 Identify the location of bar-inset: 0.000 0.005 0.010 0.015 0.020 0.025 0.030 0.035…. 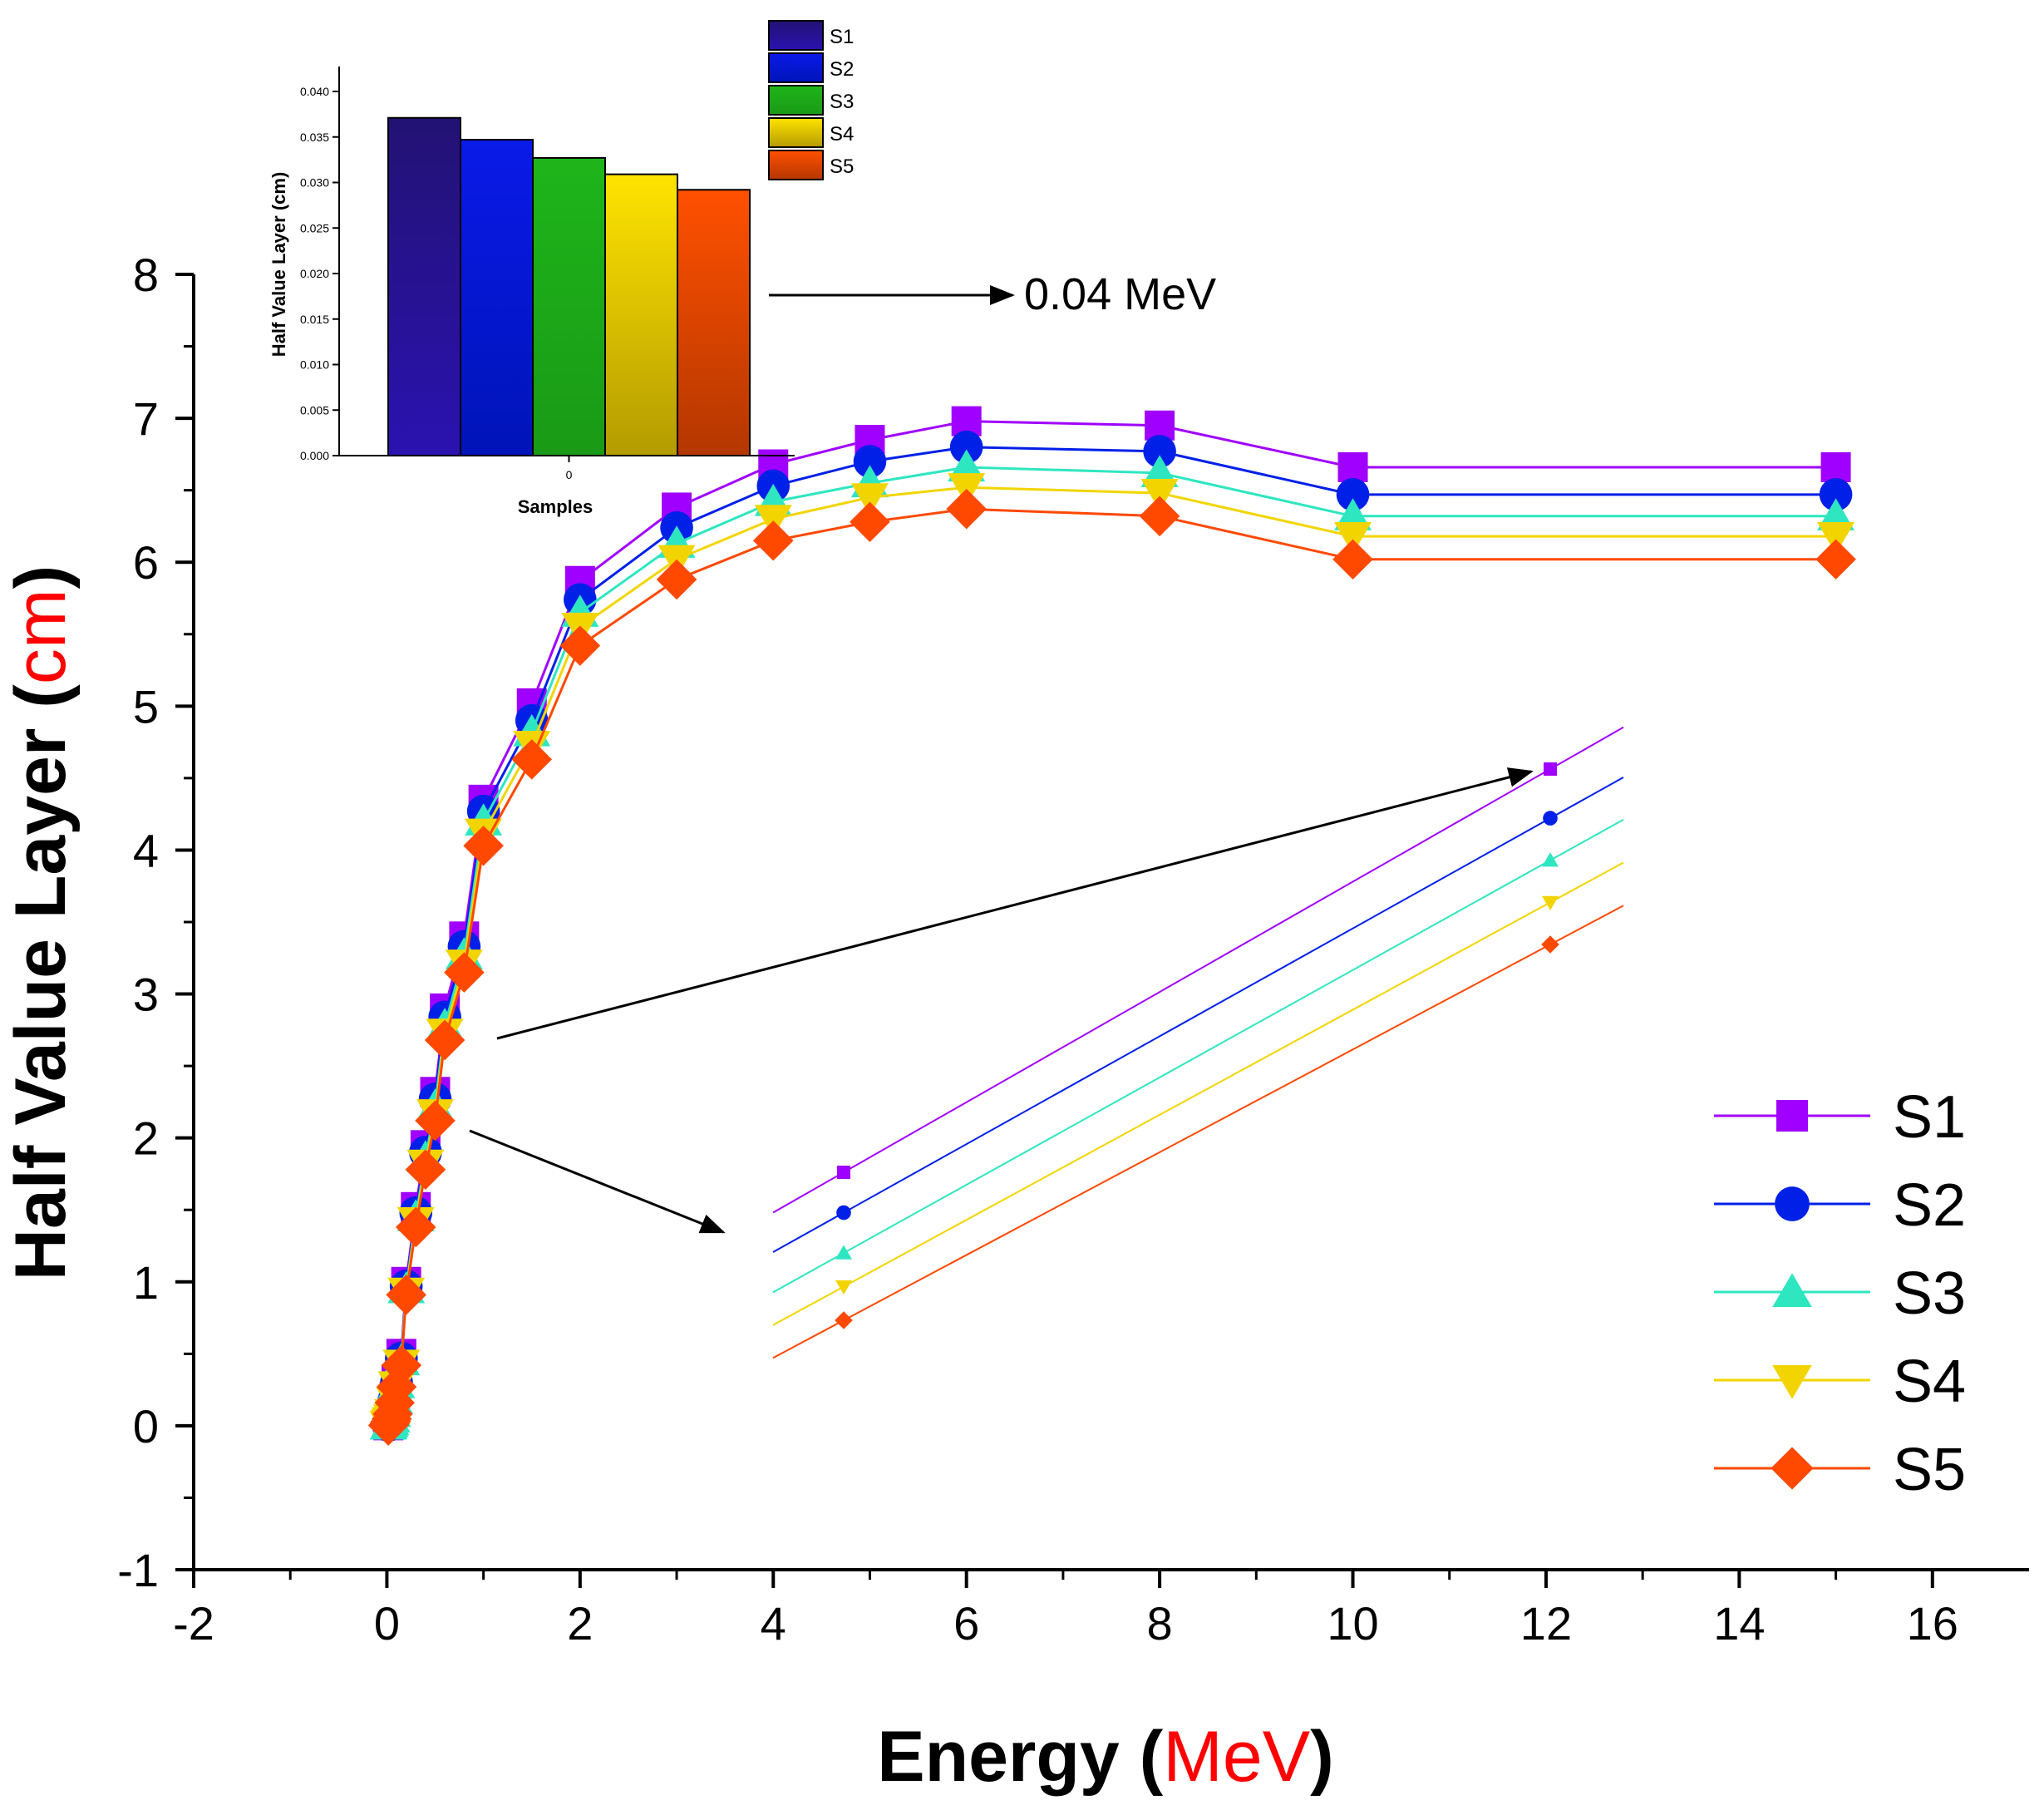
(561, 268).